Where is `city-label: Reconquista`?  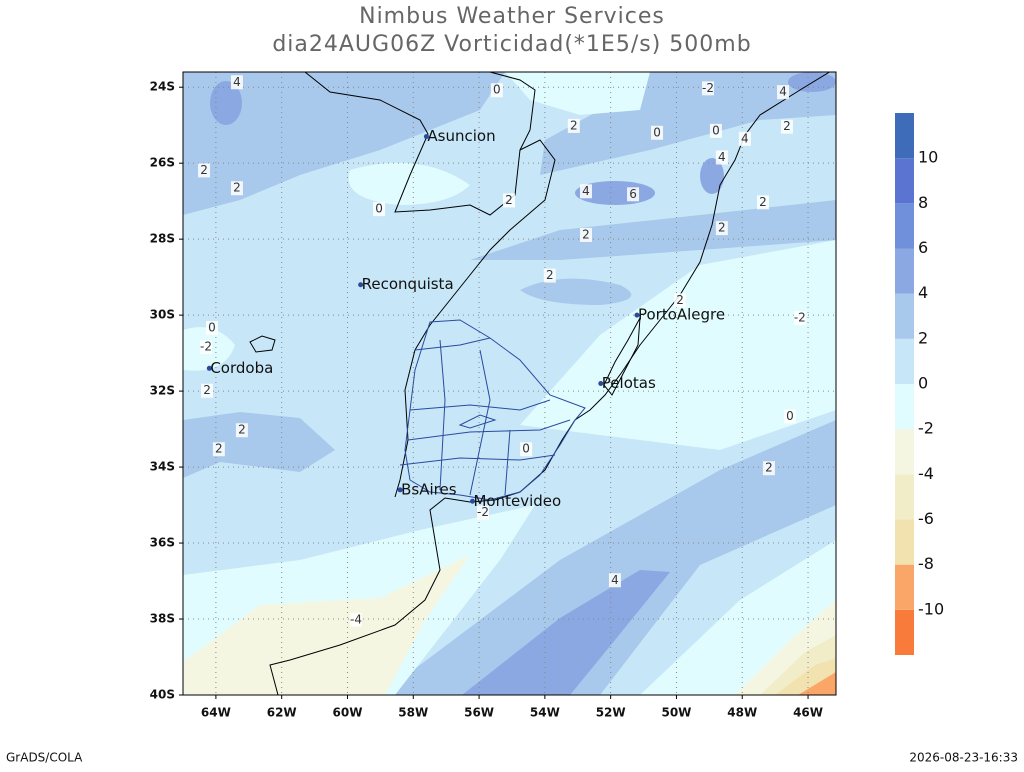 city-label: Reconquista is located at coordinates (408, 284).